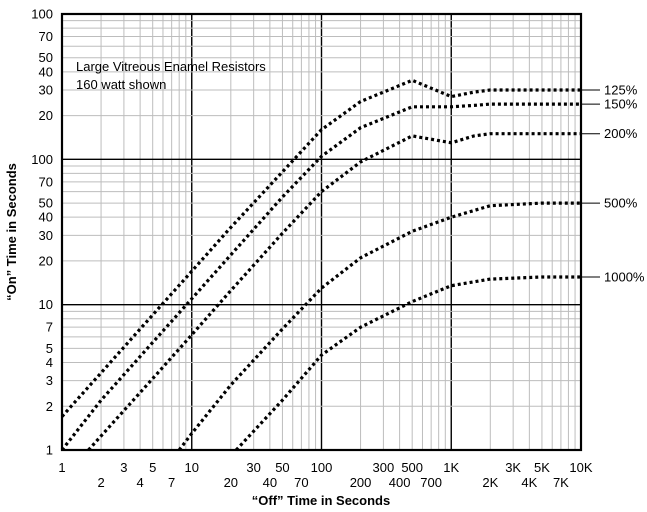 The image size is (647, 512). Describe the element at coordinates (621, 133) in the screenshot. I see `series-label: 200%` at that location.